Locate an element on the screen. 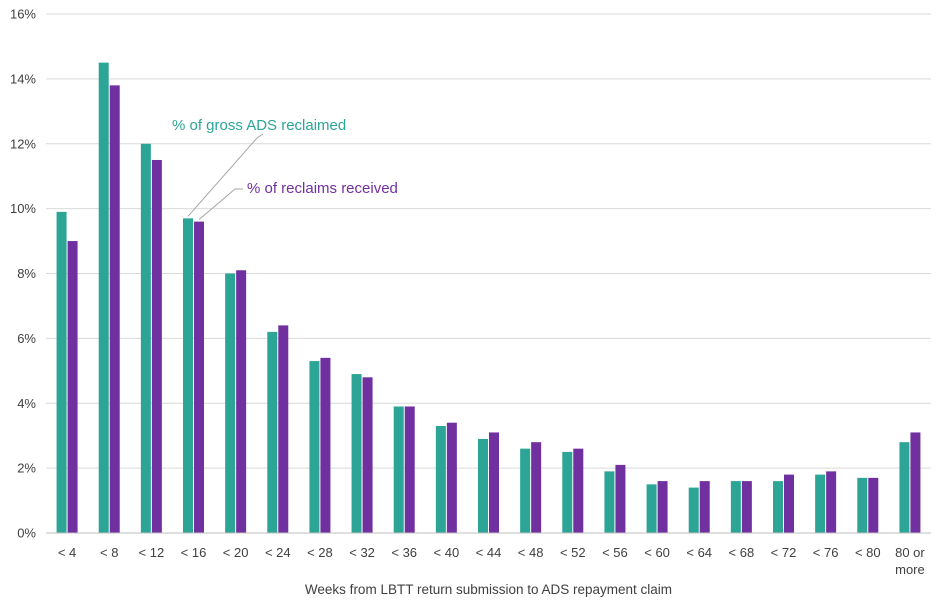 This screenshot has width=939, height=614. y-tick-label: 2% is located at coordinates (26, 468).